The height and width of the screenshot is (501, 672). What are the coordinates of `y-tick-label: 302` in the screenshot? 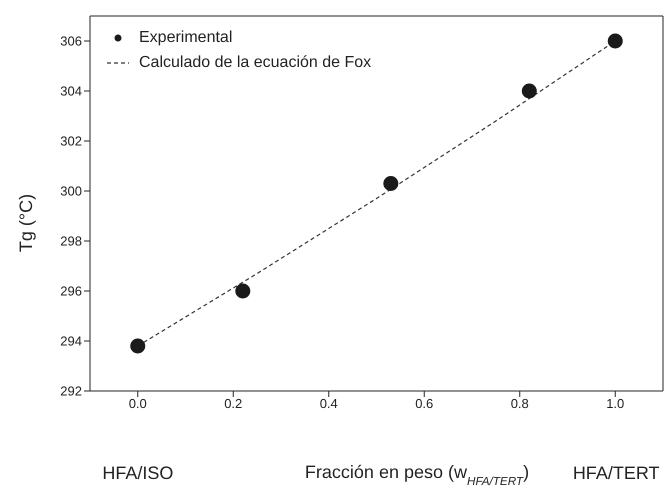 It's located at (71, 141).